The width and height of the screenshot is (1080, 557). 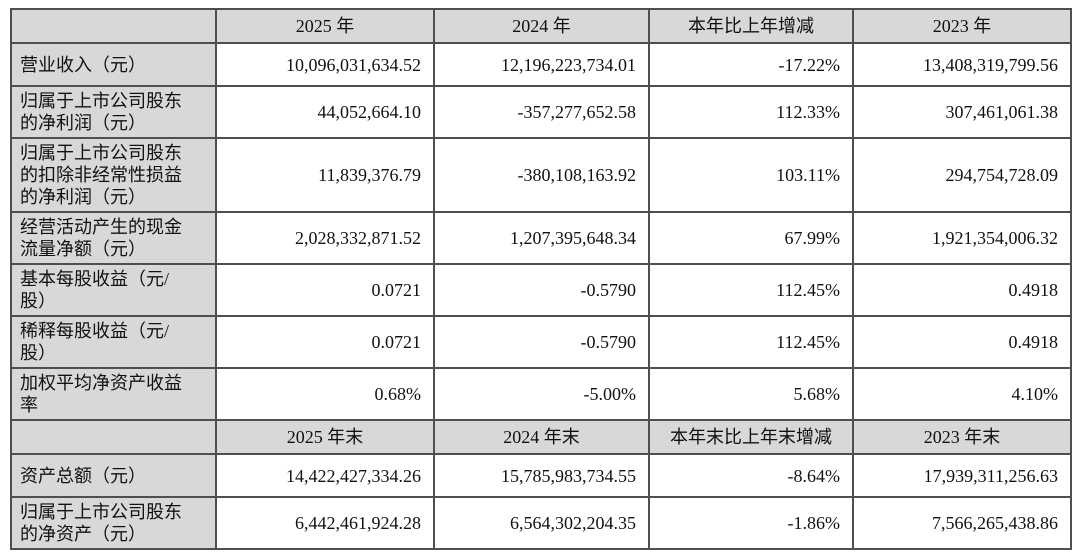 I want to click on metric-label: 加权平均净资产收益 率, so click(x=113, y=394).